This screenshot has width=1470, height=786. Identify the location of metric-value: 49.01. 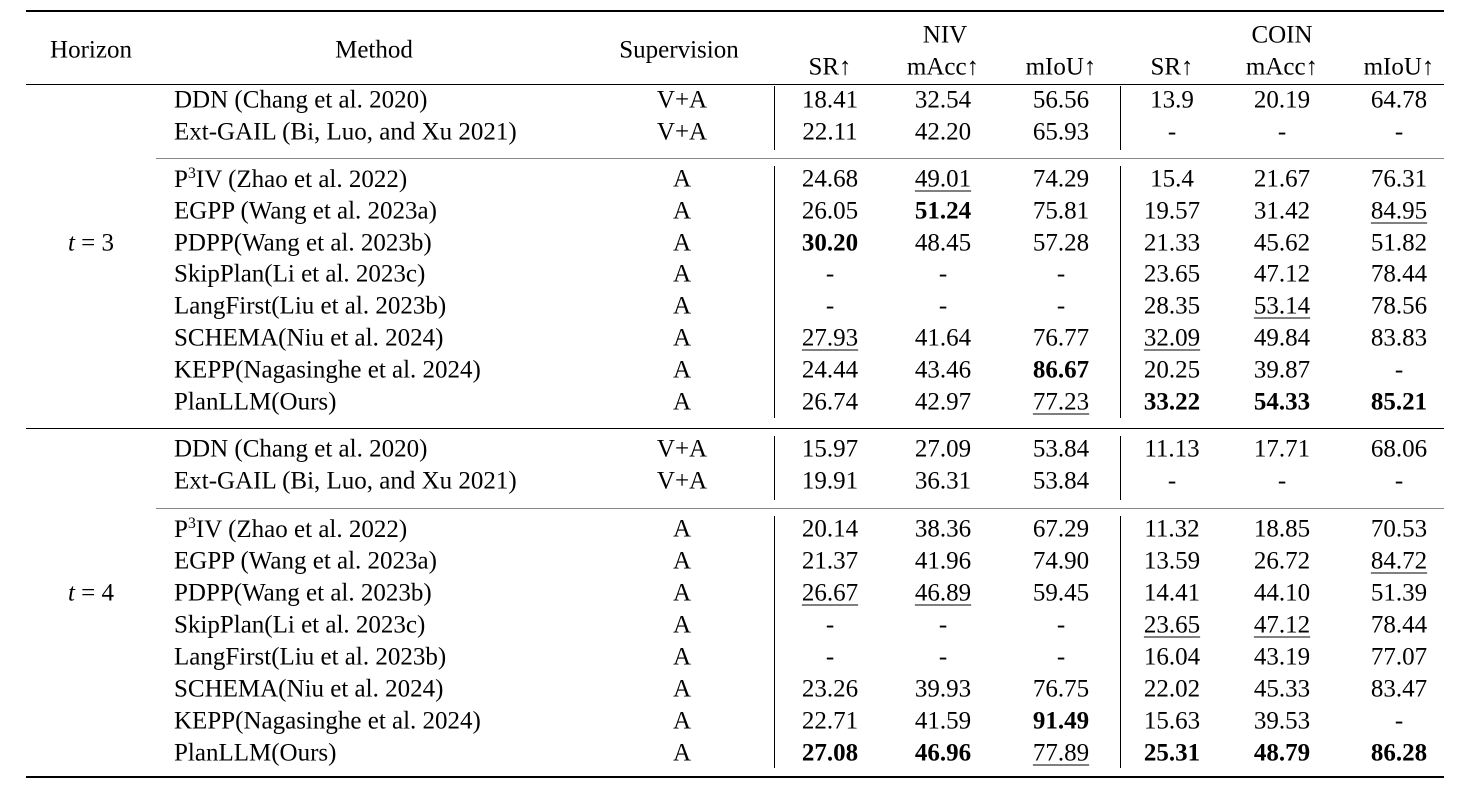
(943, 179).